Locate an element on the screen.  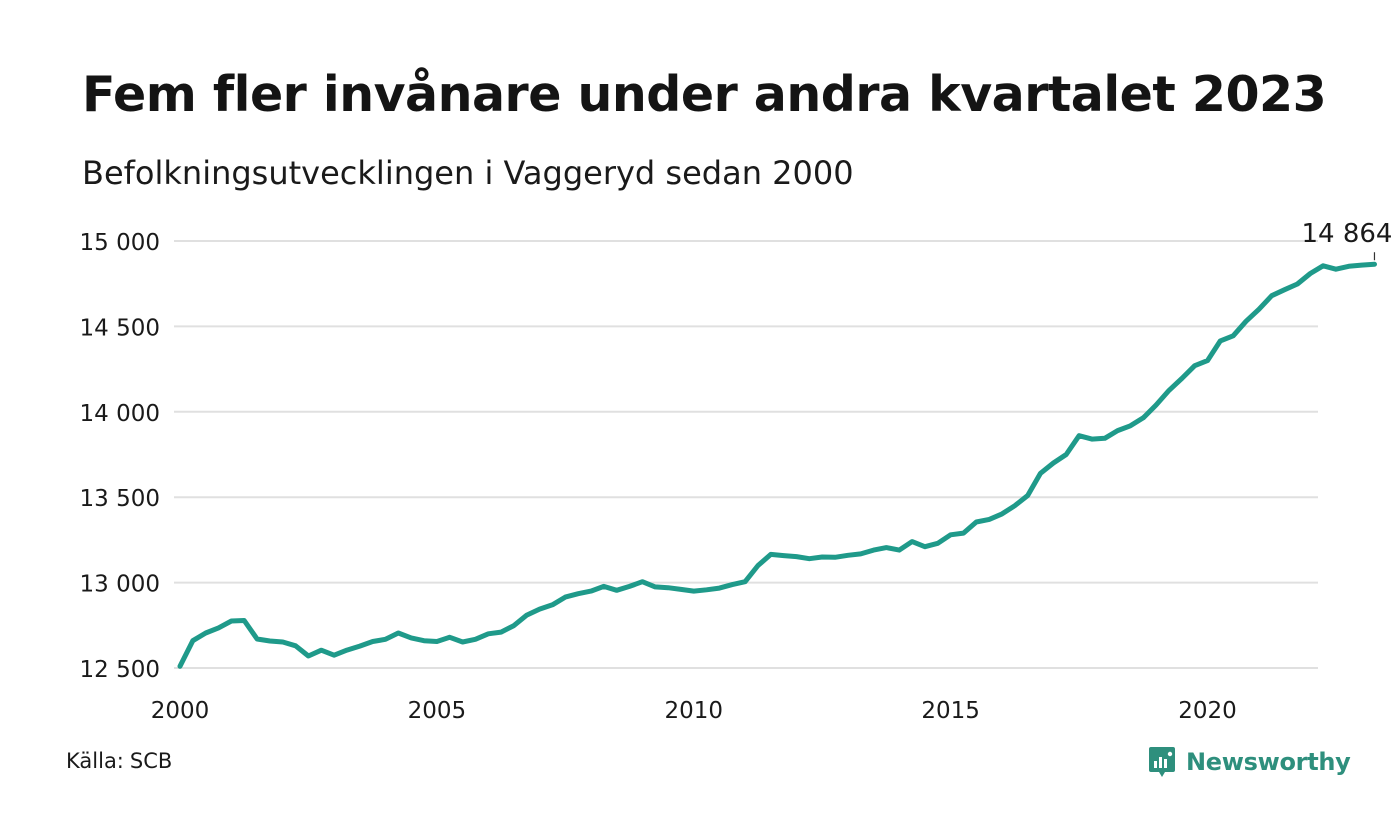
x-tick-label: 2020 is located at coordinates (1207, 711).